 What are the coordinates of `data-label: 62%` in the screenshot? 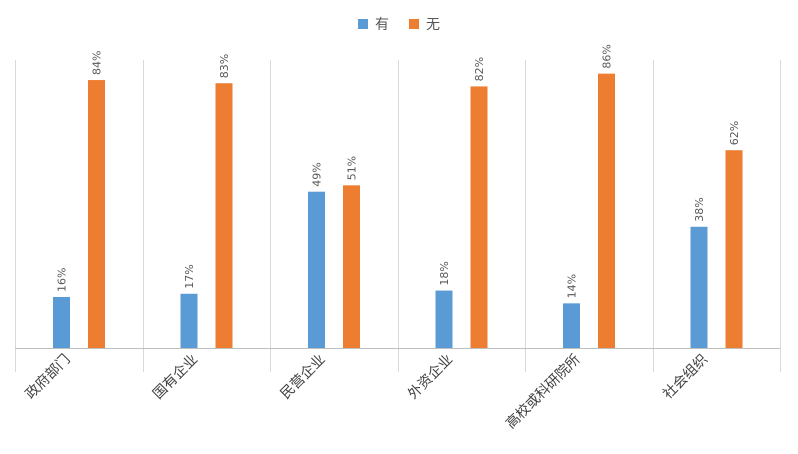 It's located at (734, 133).